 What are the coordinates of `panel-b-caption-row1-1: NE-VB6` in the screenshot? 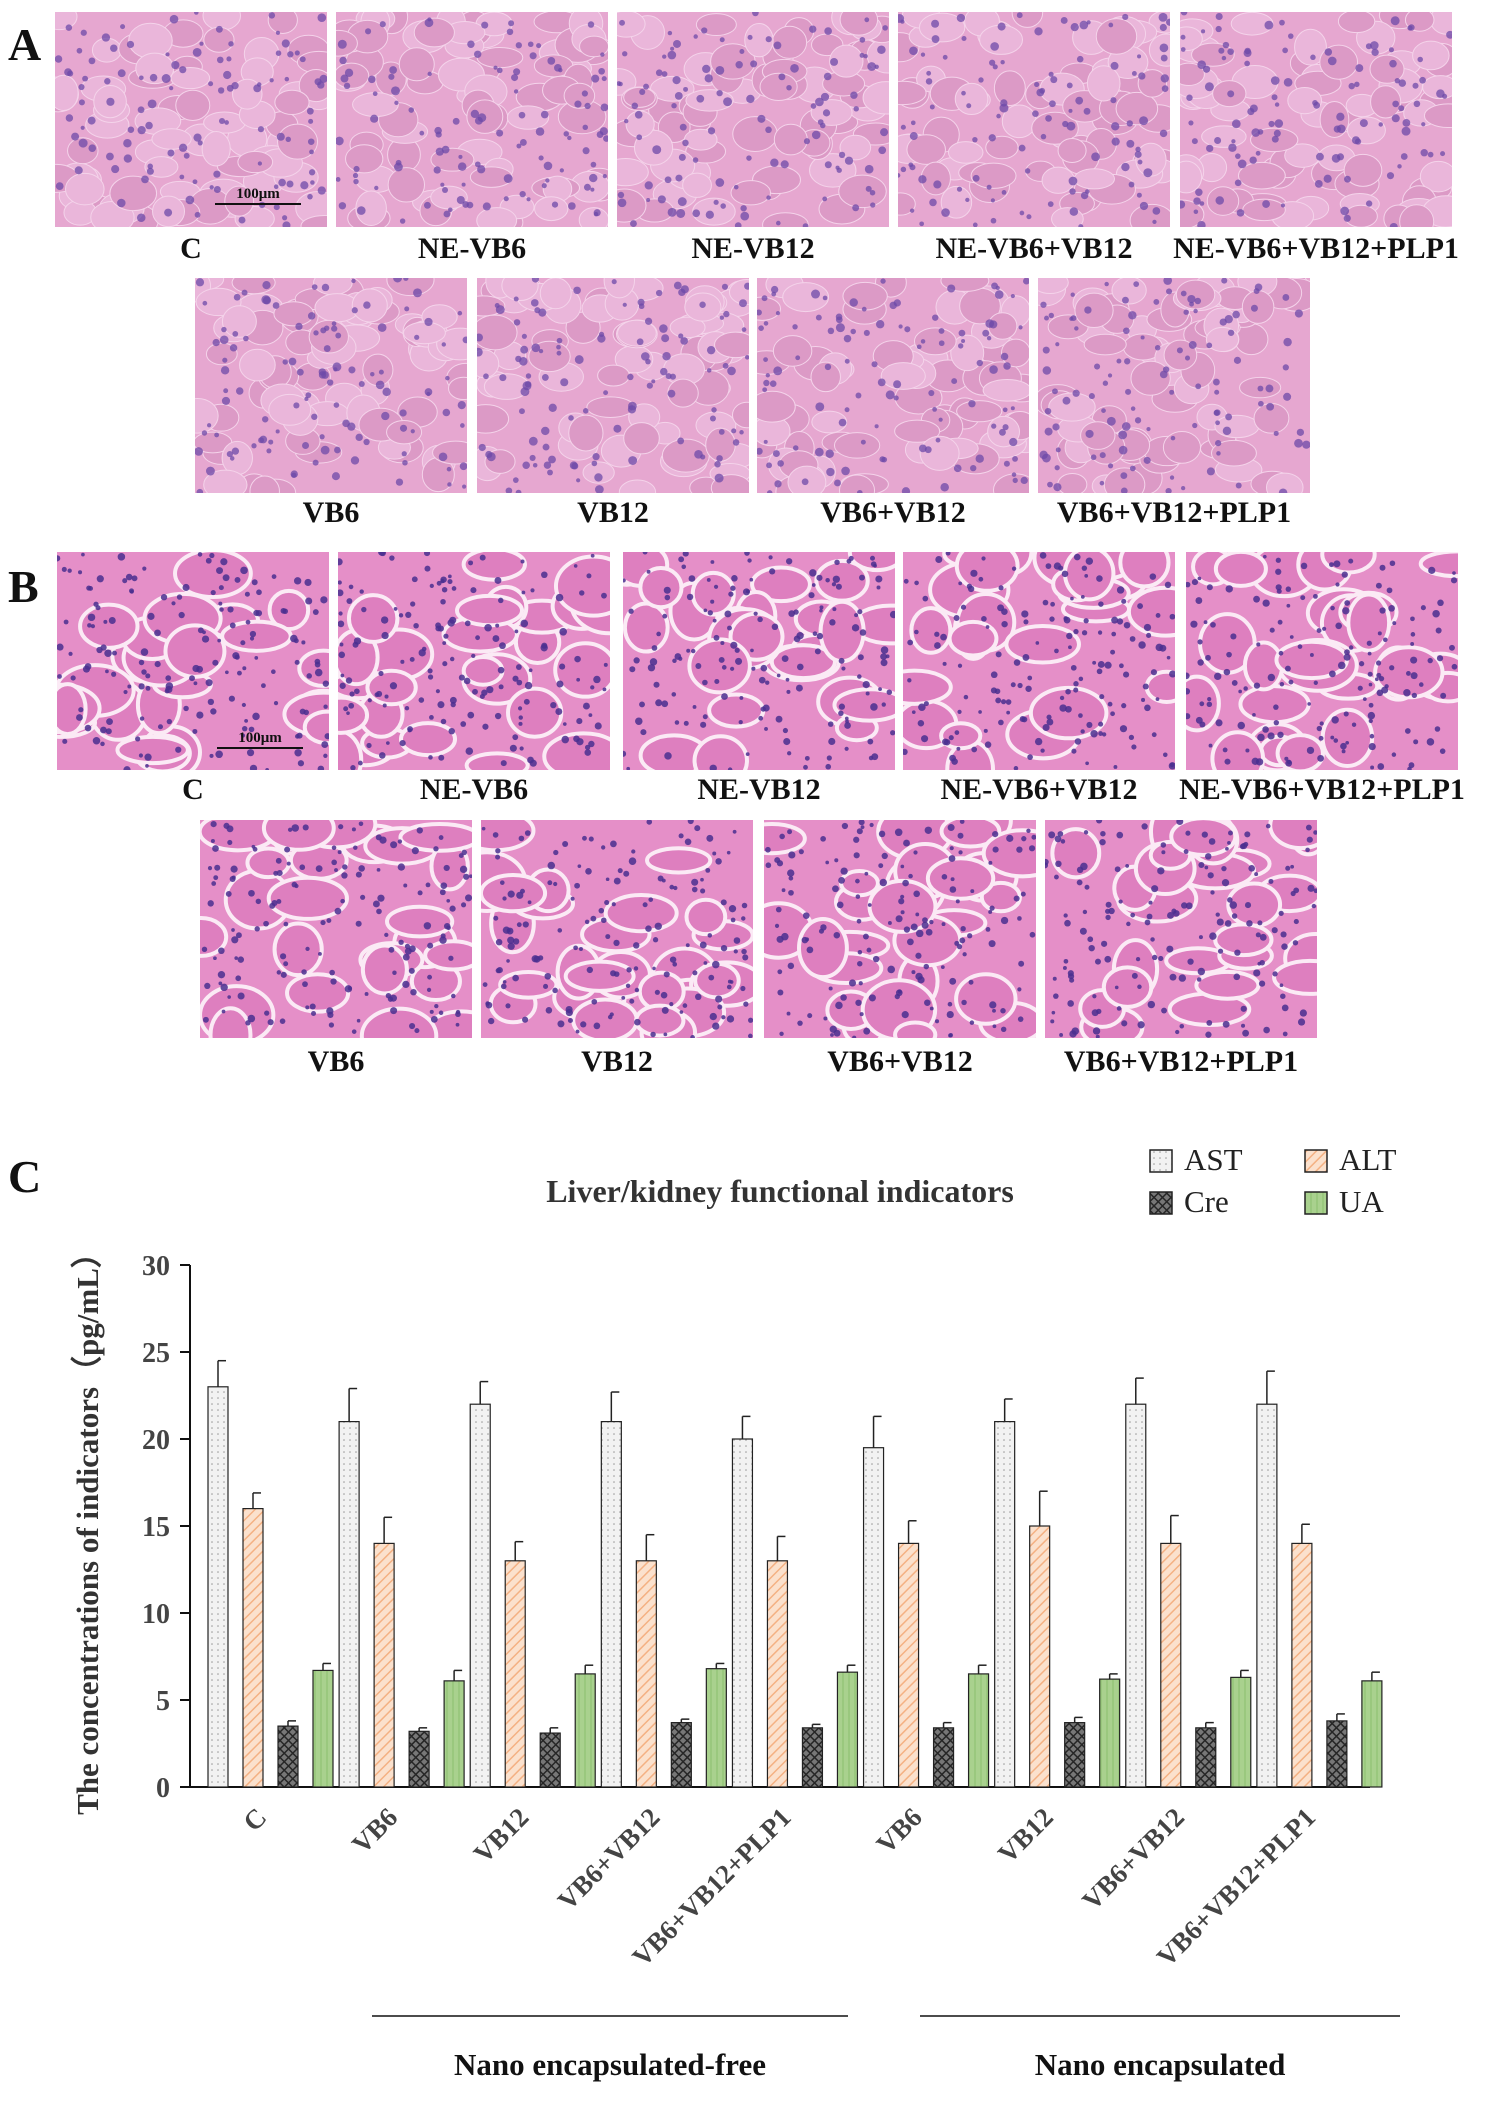 It's located at (474, 789).